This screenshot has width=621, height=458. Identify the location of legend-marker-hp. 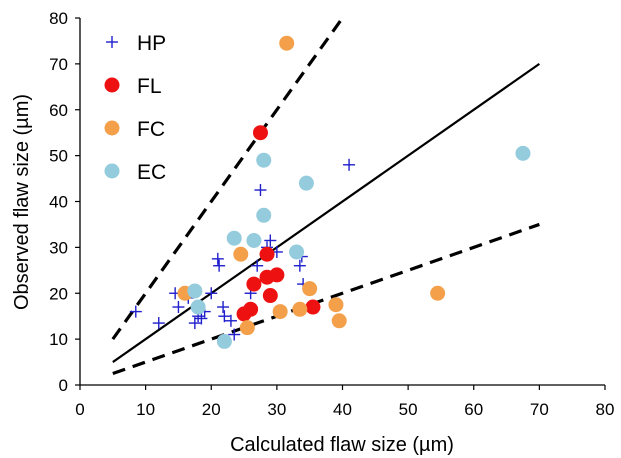
(112, 42).